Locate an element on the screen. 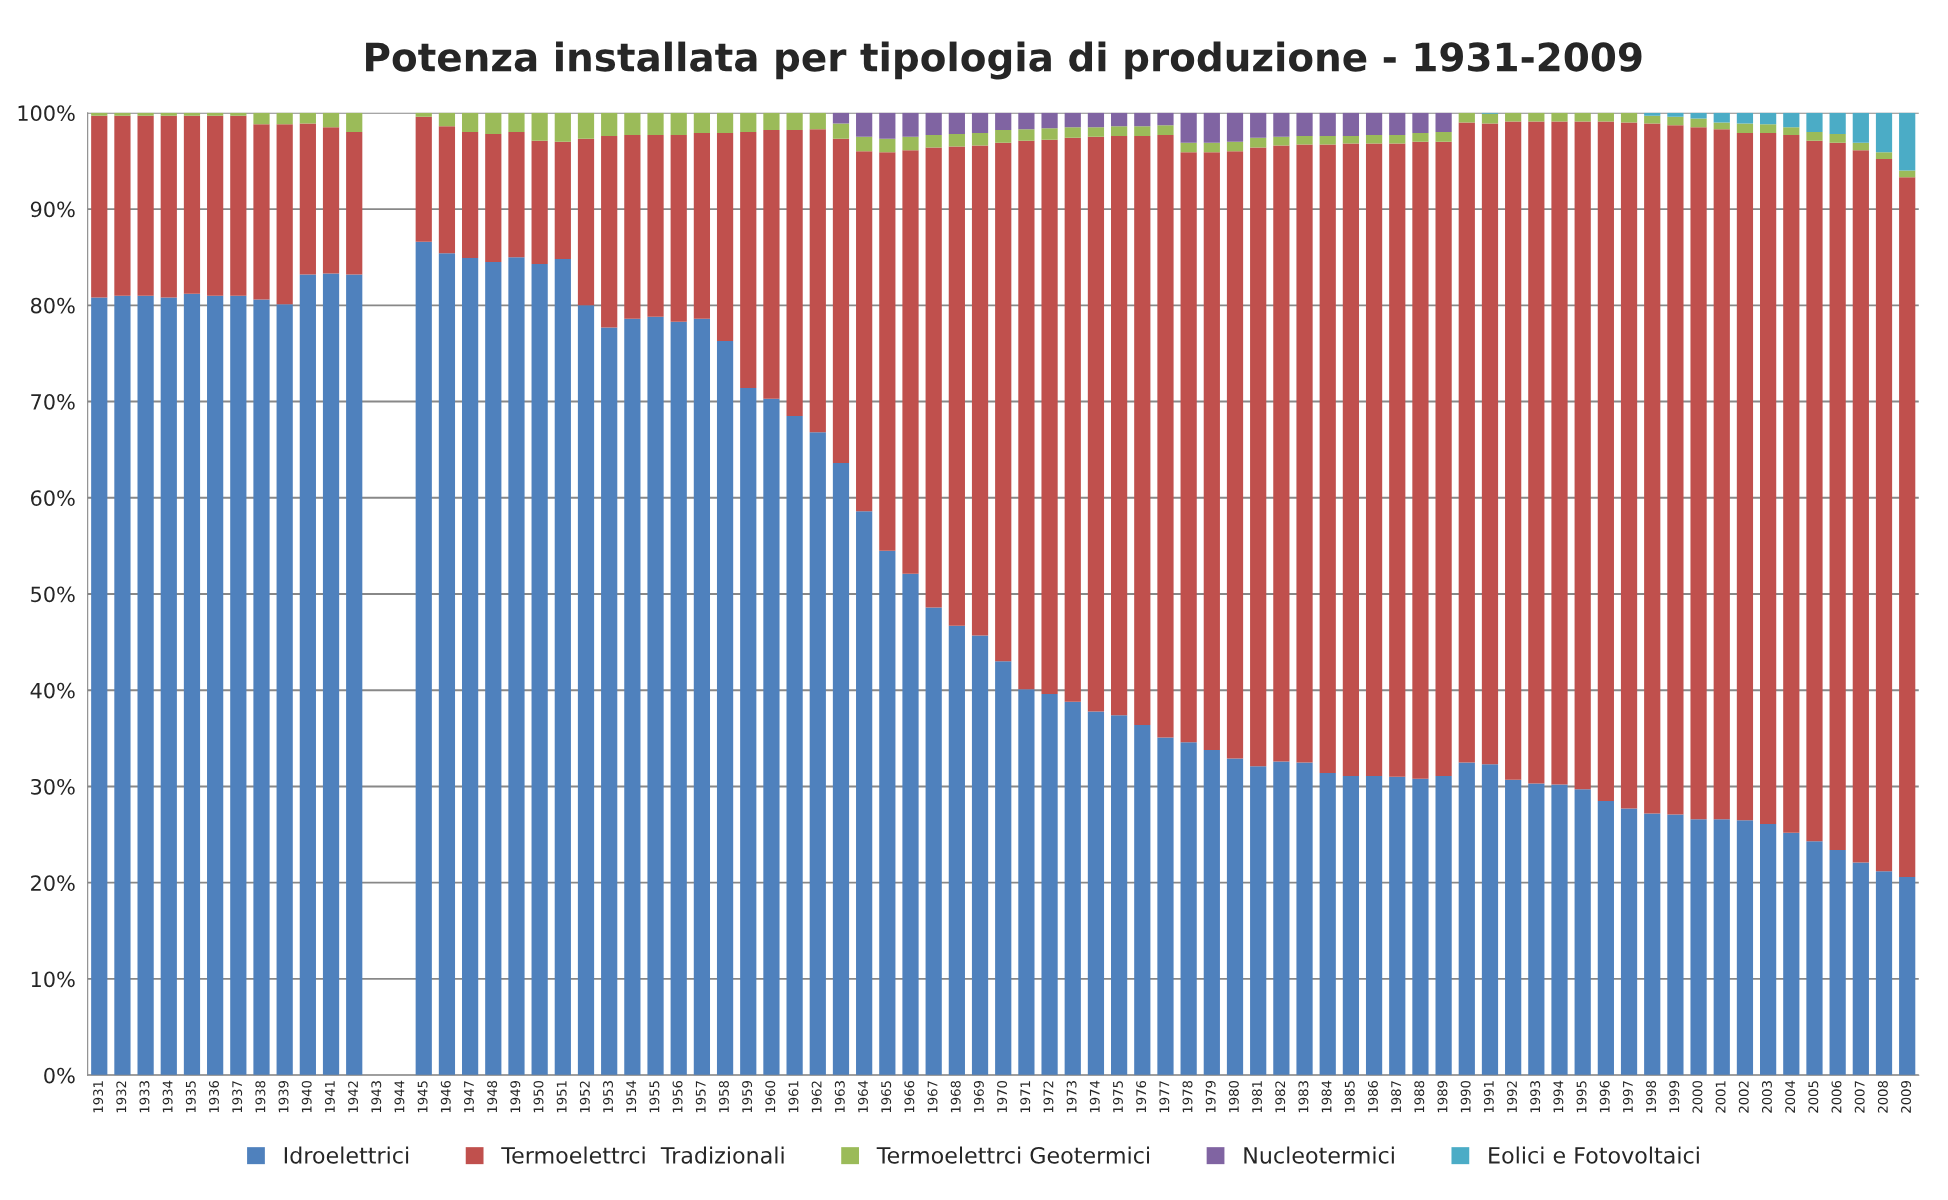  x-tick-label: 1985 is located at coordinates (1349, 1097).